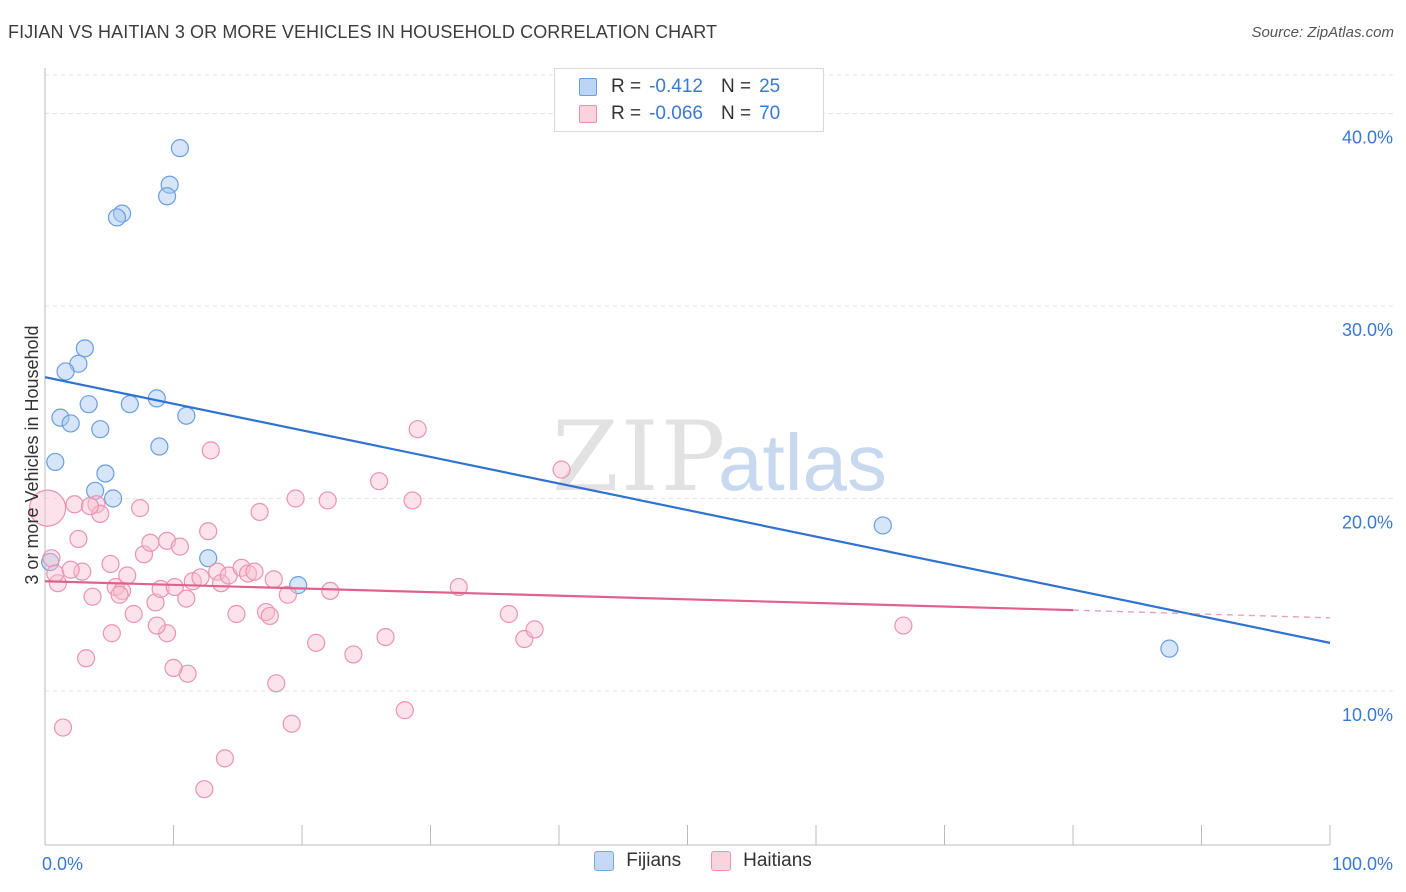 This screenshot has height=892, width=1406. Describe the element at coordinates (703, 861) in the screenshot. I see `series-legend: Fijians Haitians` at that location.